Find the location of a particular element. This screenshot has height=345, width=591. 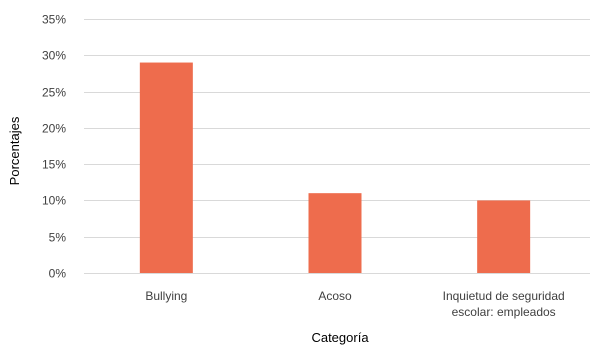

y-tick-label: 35% is located at coordinates (54, 20).